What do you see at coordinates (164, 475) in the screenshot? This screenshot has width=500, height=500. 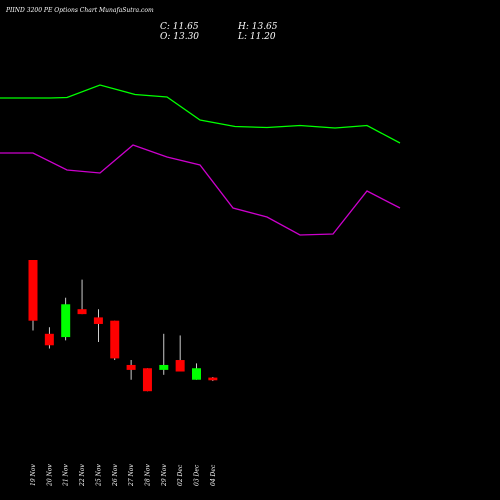 I see `x-tick-label: 29 Nov` at bounding box center [164, 475].